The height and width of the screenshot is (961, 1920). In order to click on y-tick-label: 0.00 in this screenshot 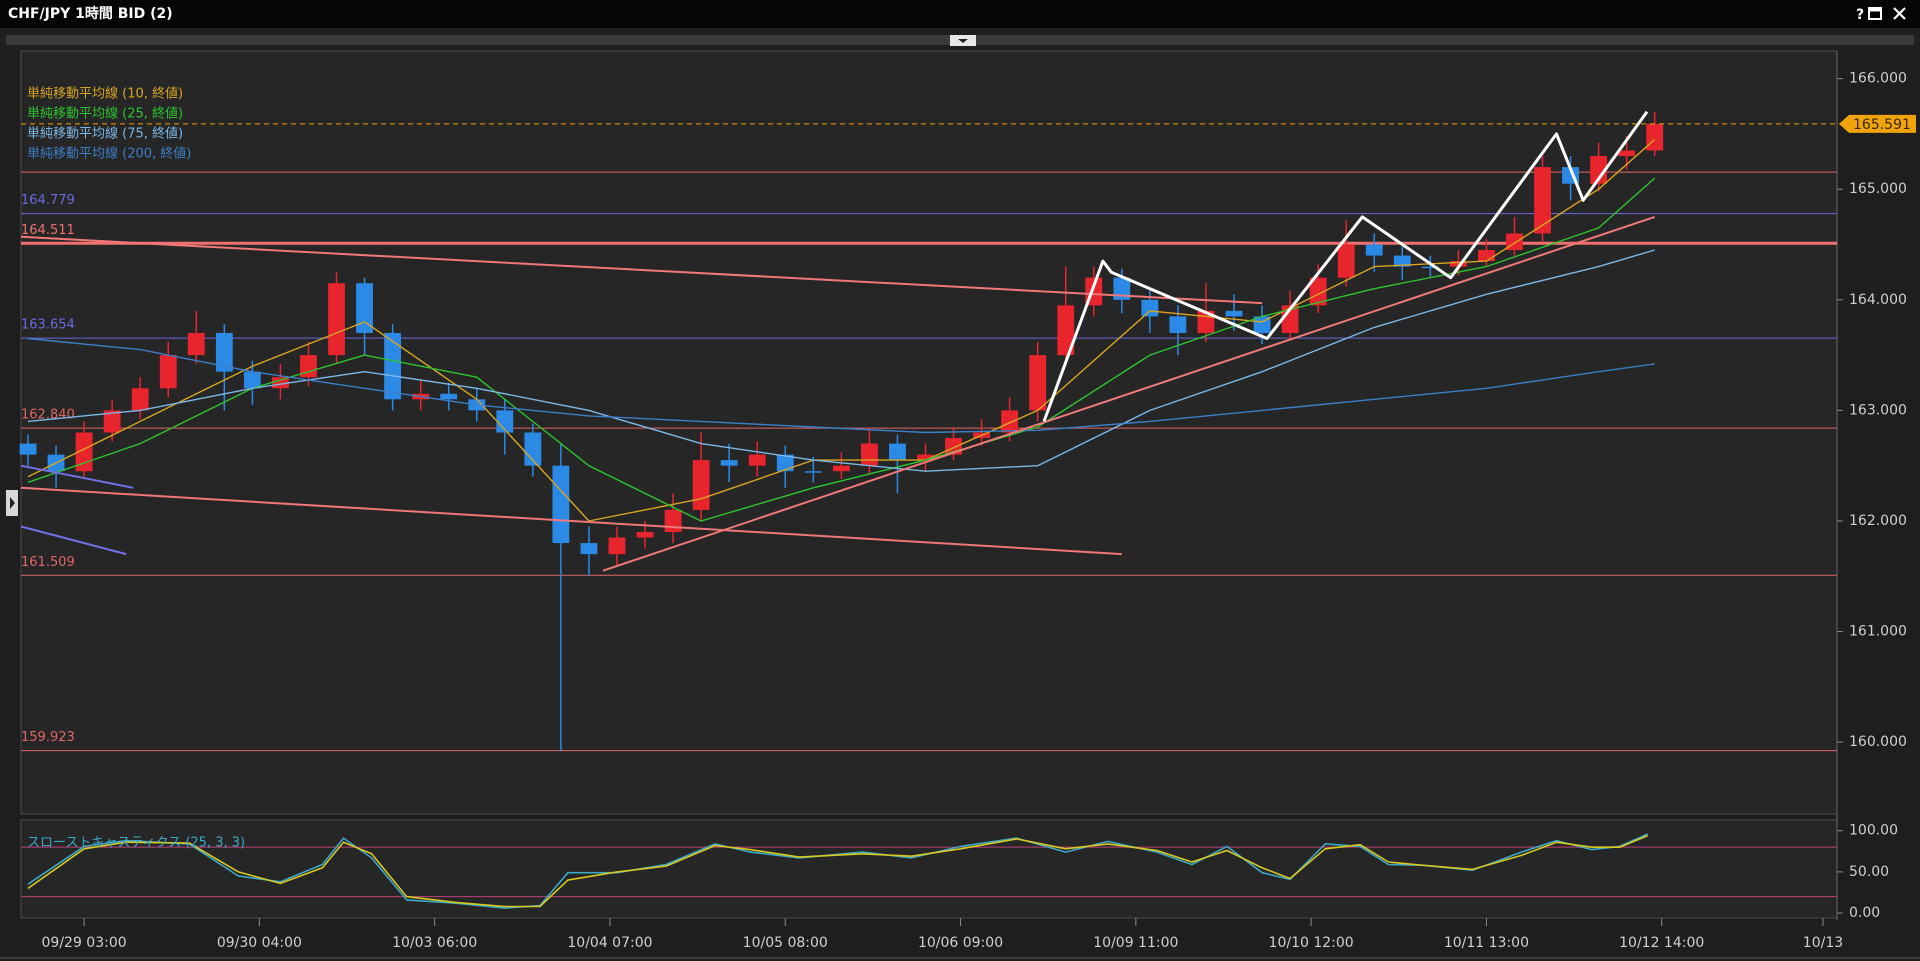, I will do `click(1864, 913)`.